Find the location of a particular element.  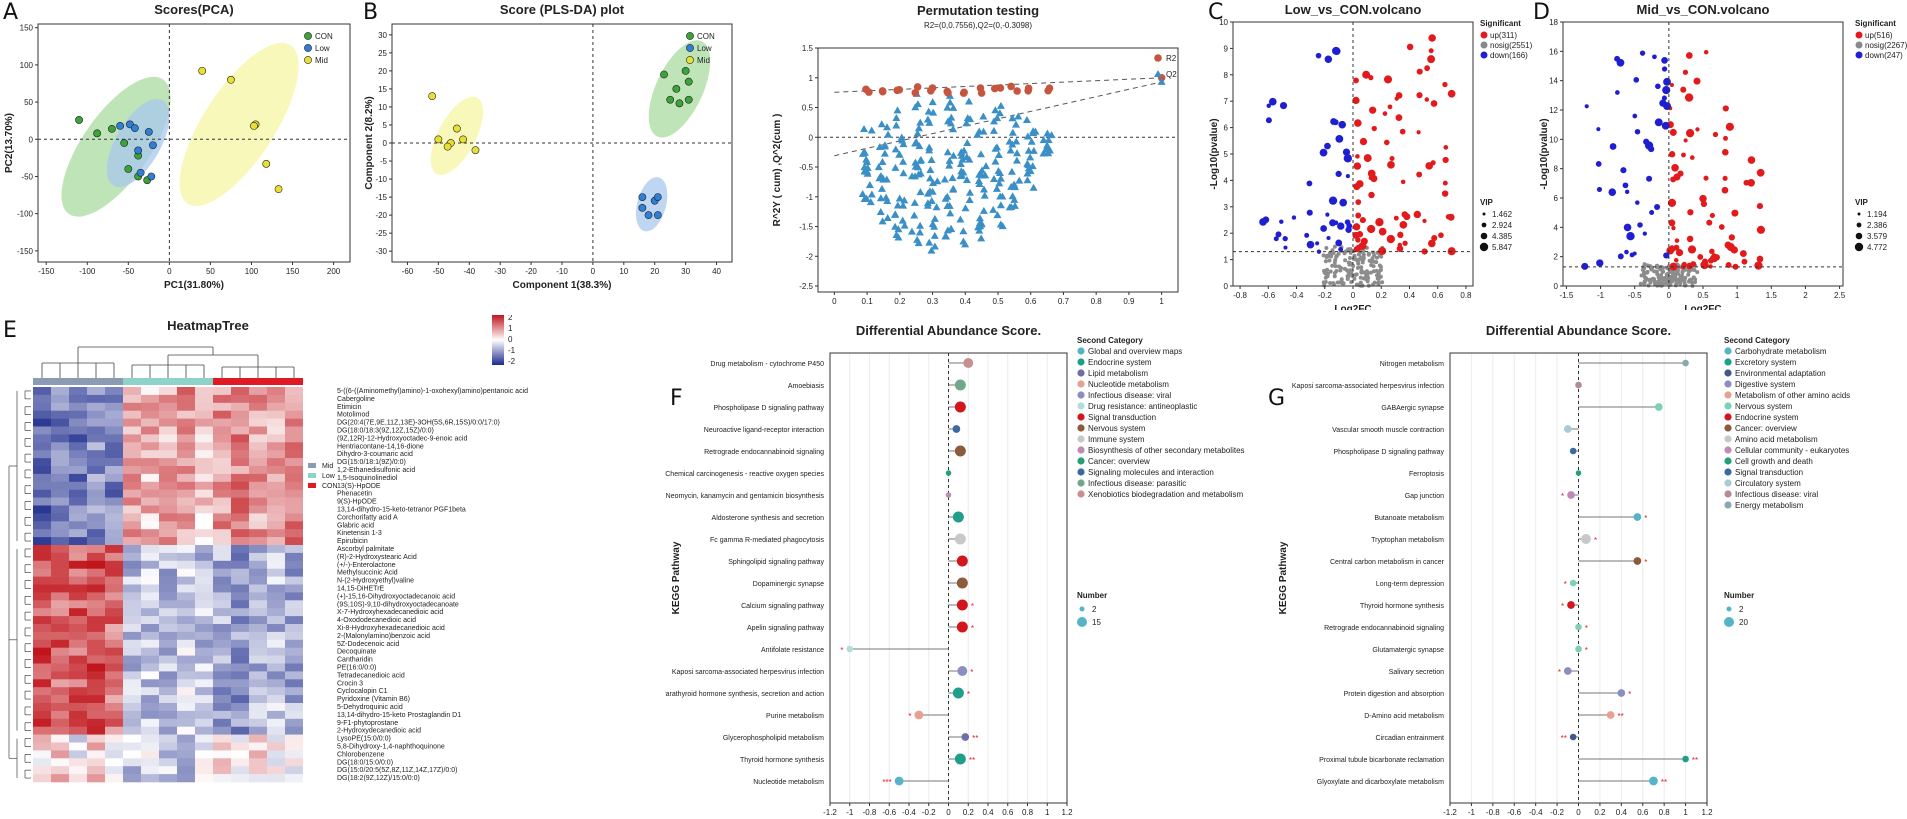

x-axis-label: Log2FC is located at coordinates (1352, 307).